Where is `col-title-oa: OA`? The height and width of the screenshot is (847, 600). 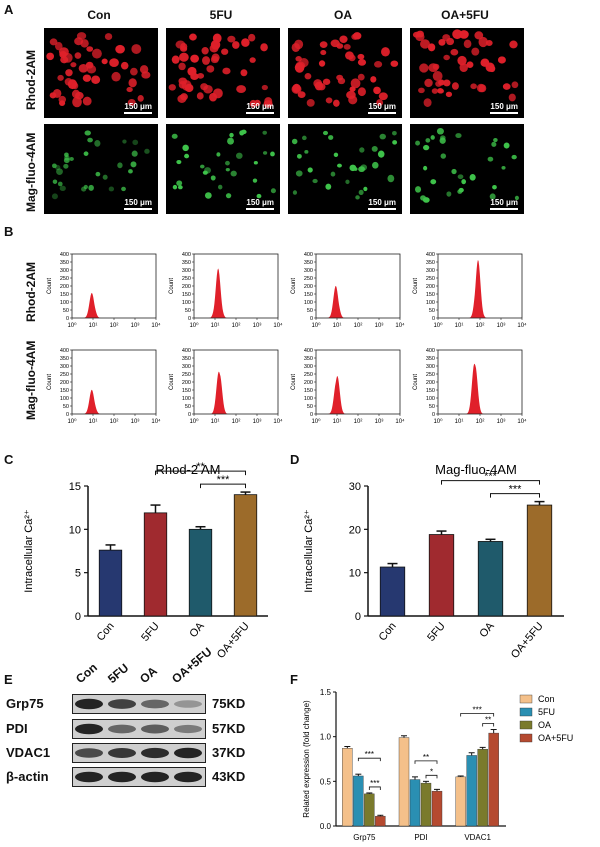 col-title-oa: OA is located at coordinates (343, 15).